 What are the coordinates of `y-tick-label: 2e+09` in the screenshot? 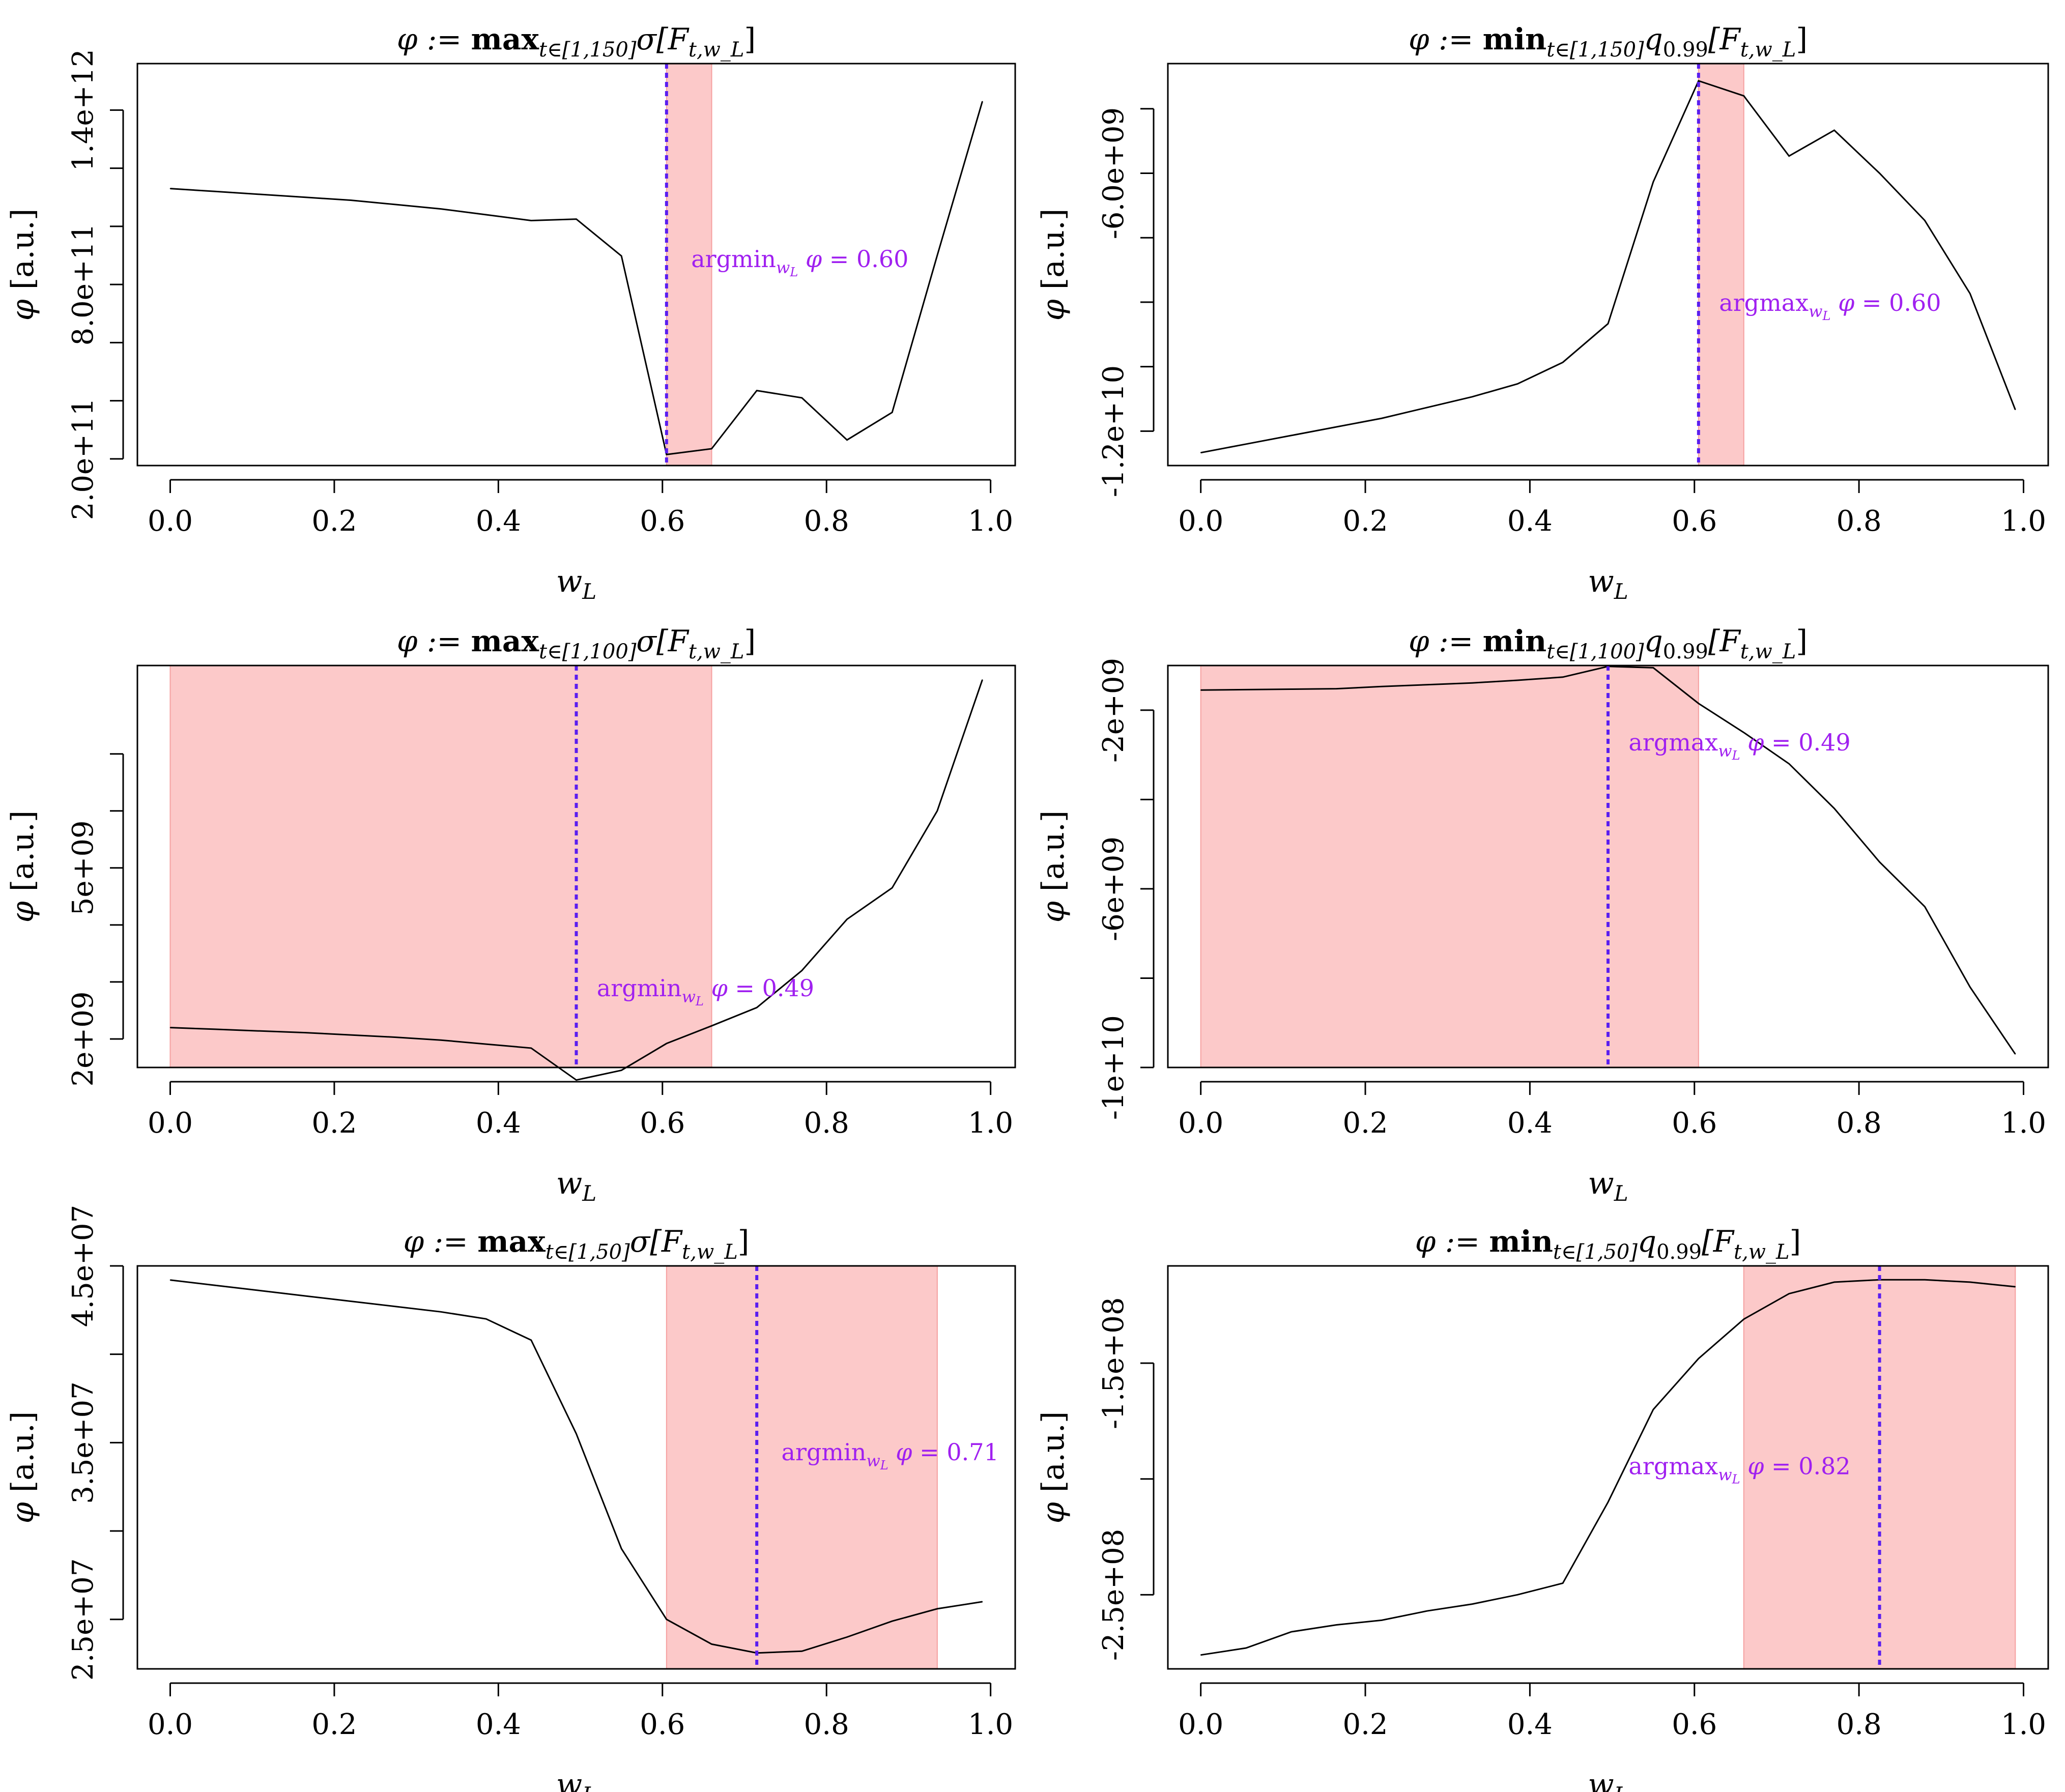 It's located at (83, 1038).